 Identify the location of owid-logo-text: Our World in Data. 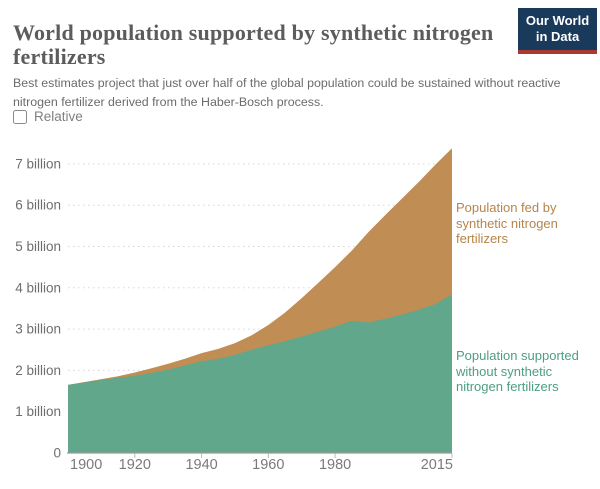
(557, 29).